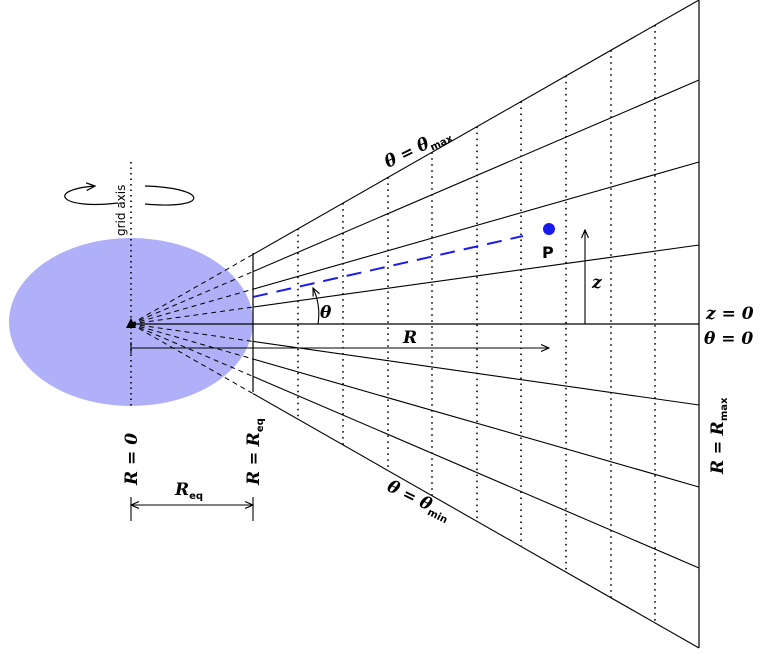  I want to click on point-p-dot, so click(549, 229).